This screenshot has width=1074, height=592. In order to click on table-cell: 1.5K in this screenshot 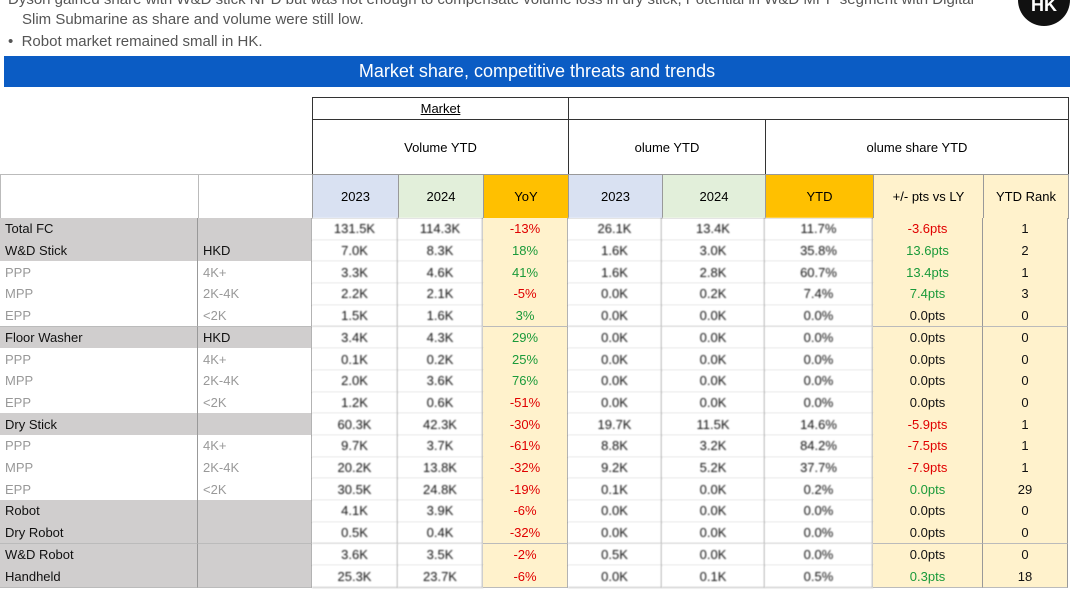, I will do `click(355, 316)`.